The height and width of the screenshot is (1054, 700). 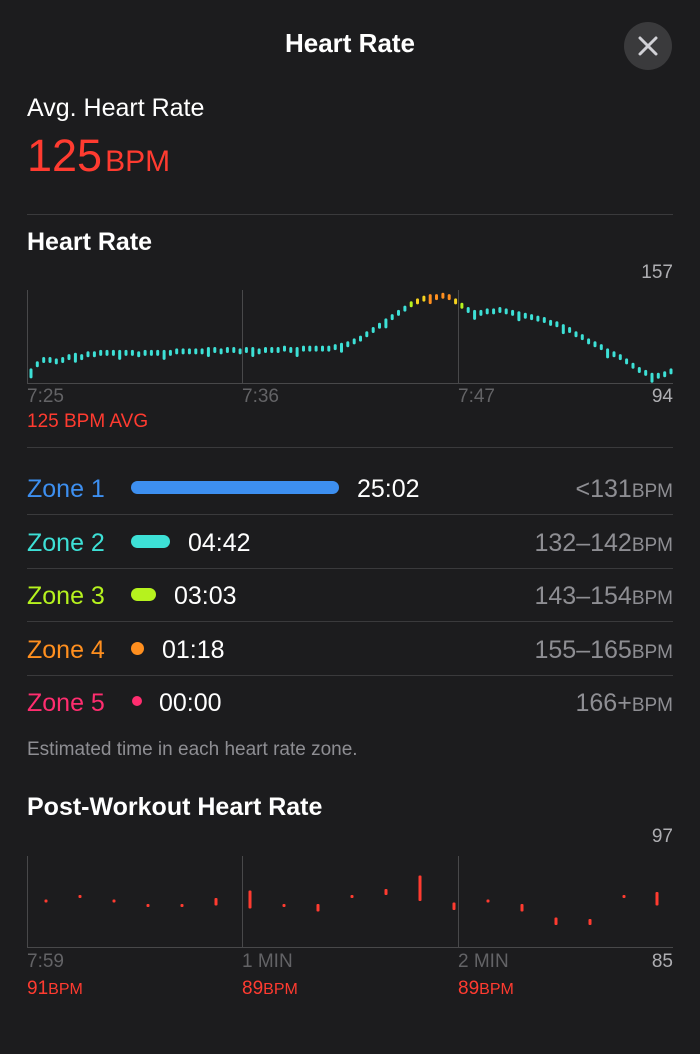 I want to click on avg-heart-rate-unit: BPM, so click(x=138, y=161).